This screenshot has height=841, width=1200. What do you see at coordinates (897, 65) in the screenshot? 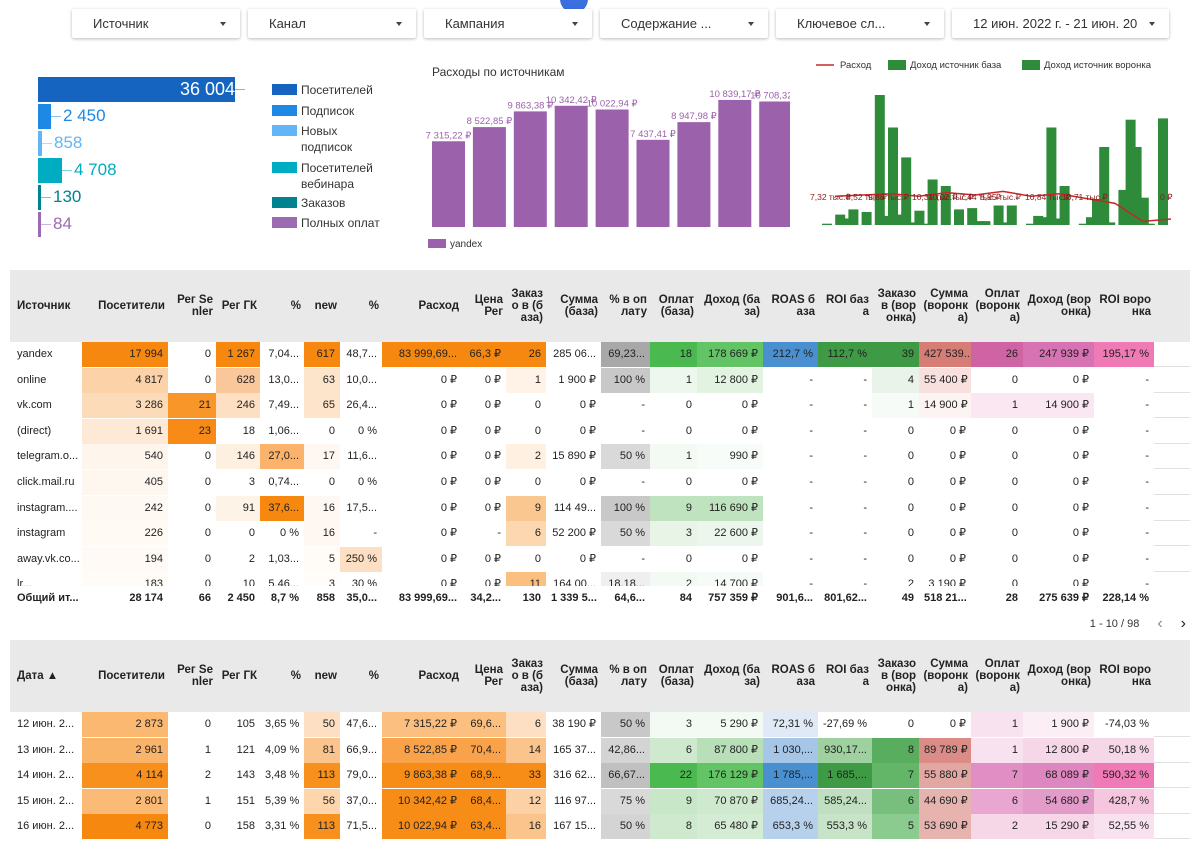
I see `legend-swatch` at bounding box center [897, 65].